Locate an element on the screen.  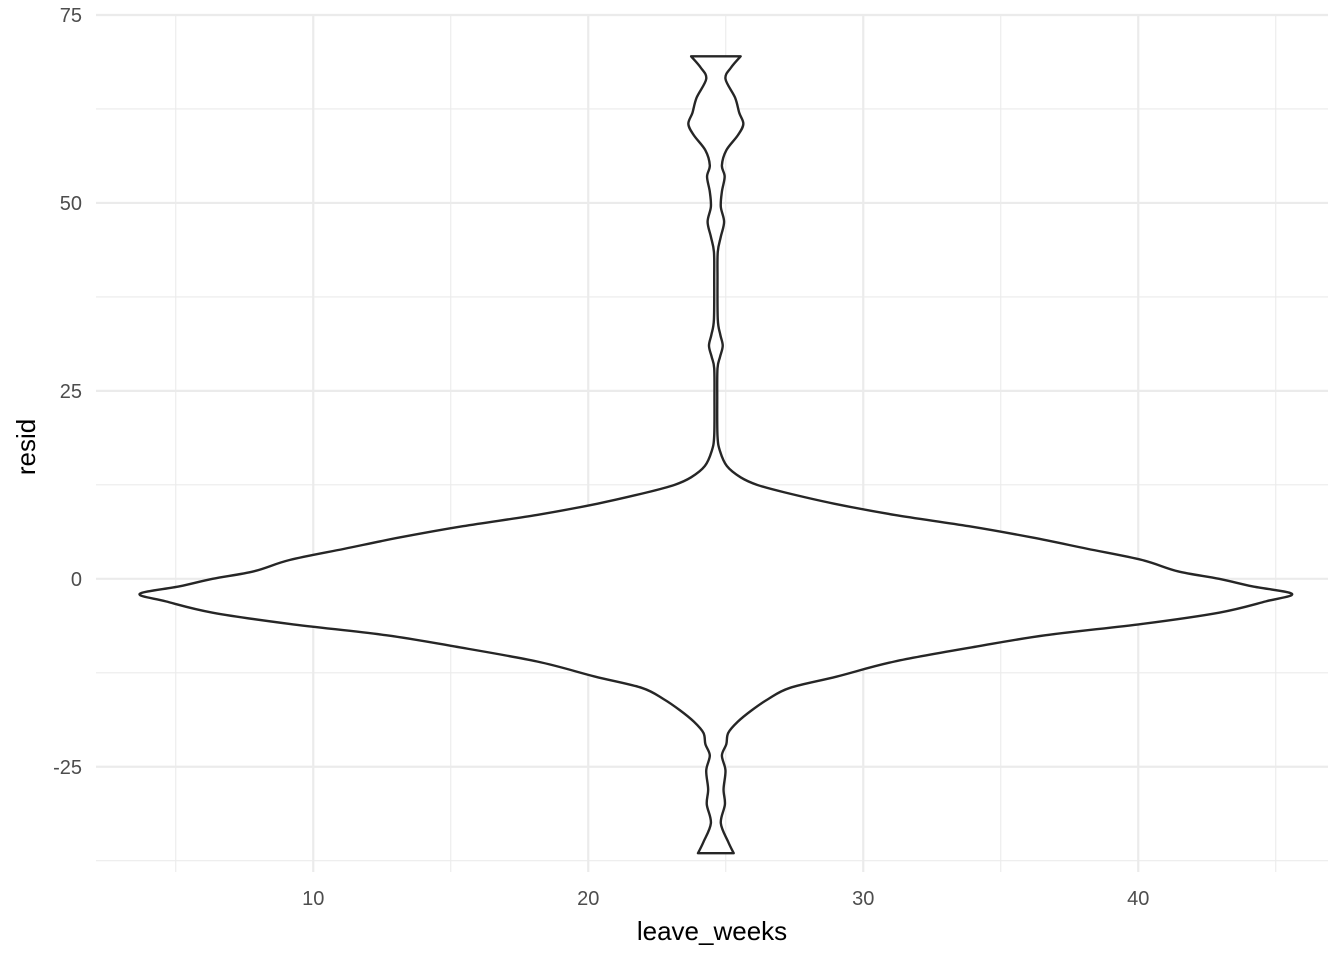
y-tick-label: -25 is located at coordinates (67, 768).